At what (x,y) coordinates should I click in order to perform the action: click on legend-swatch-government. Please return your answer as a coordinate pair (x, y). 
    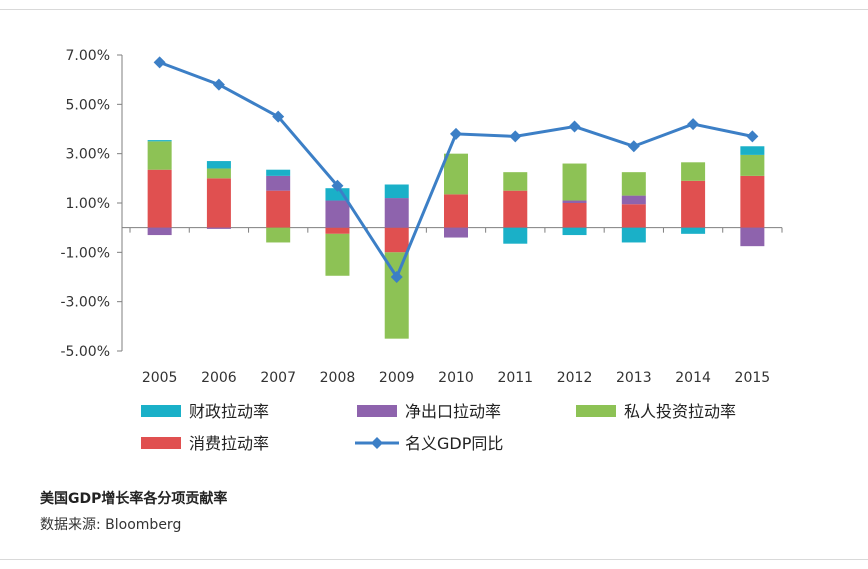
    Looking at the image, I should click on (161, 411).